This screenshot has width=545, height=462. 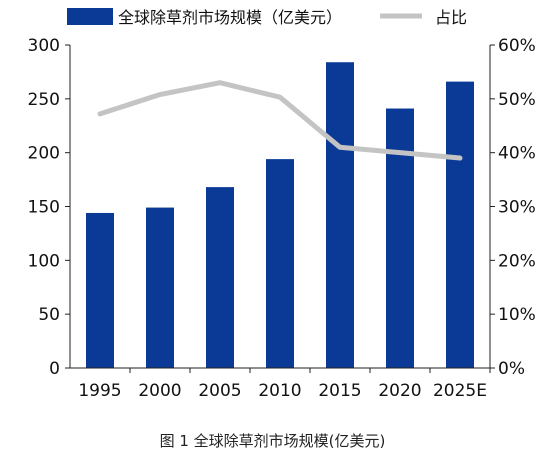 What do you see at coordinates (279, 391) in the screenshot?
I see `x-tick-label: 2010` at bounding box center [279, 391].